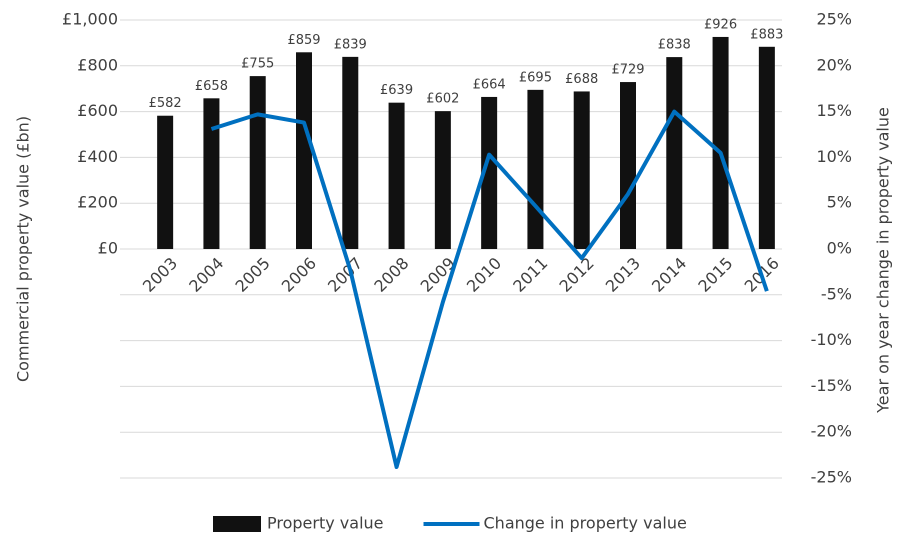 This screenshot has width=899, height=547. Describe the element at coordinates (585, 523) in the screenshot. I see `legend-label: Change in property value` at that location.